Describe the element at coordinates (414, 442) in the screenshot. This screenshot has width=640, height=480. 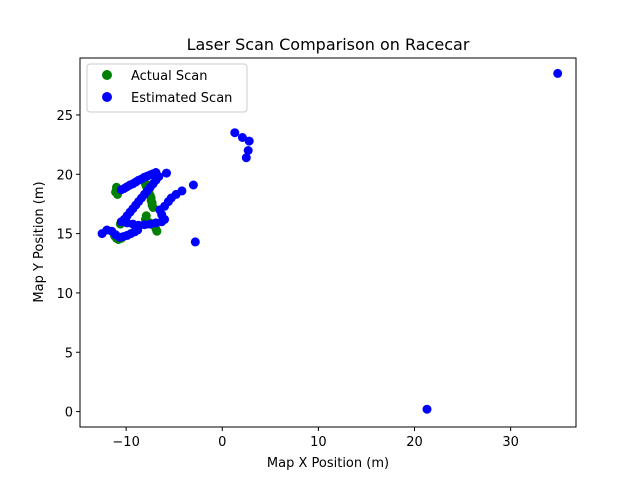
I see `x-tick-label: 20` at that location.